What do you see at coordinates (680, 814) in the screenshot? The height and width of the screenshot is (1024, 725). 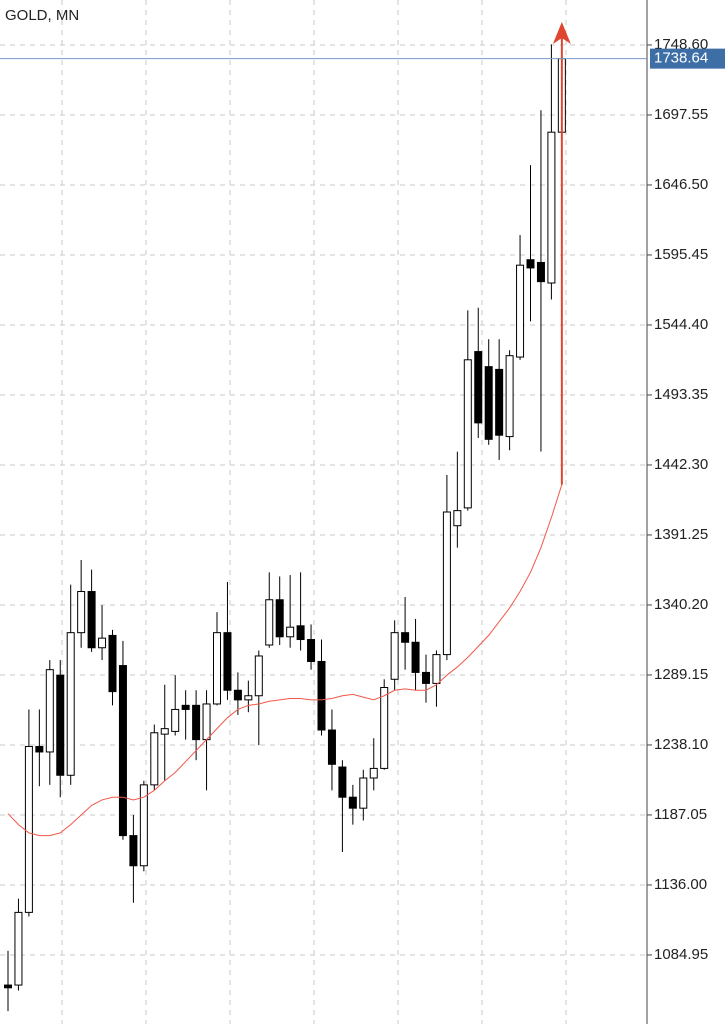 I see `y-tick-label: 1187.05` at bounding box center [680, 814].